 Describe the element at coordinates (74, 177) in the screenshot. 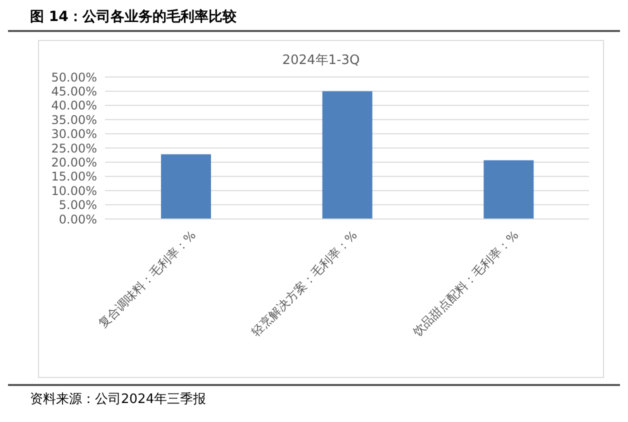

I see `y-tick-label: 15.00%` at that location.